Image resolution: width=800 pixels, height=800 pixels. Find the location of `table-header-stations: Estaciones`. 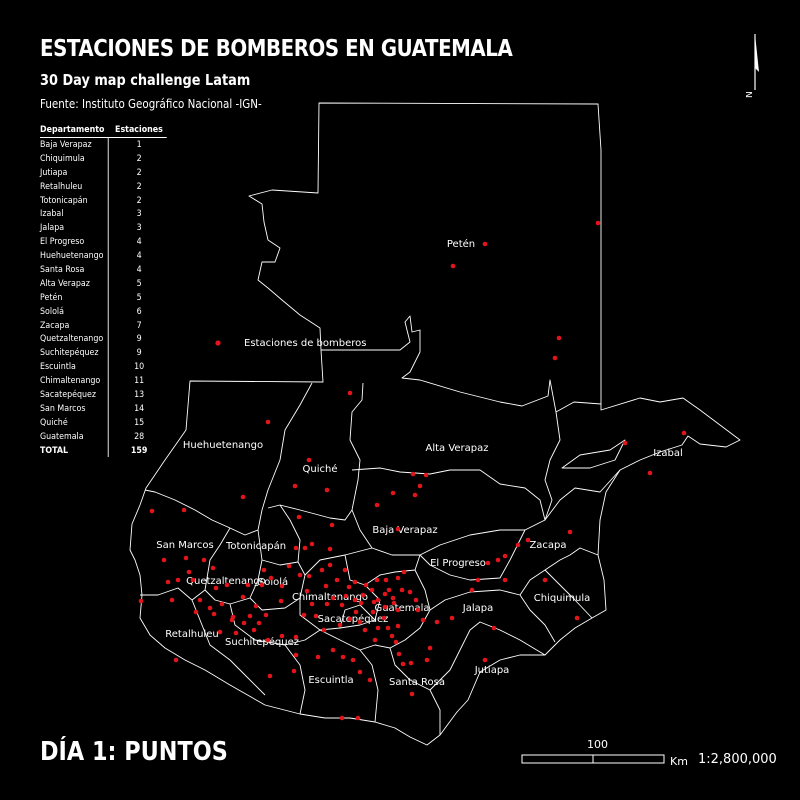

table-header-stations: Estaciones is located at coordinates (137, 130).